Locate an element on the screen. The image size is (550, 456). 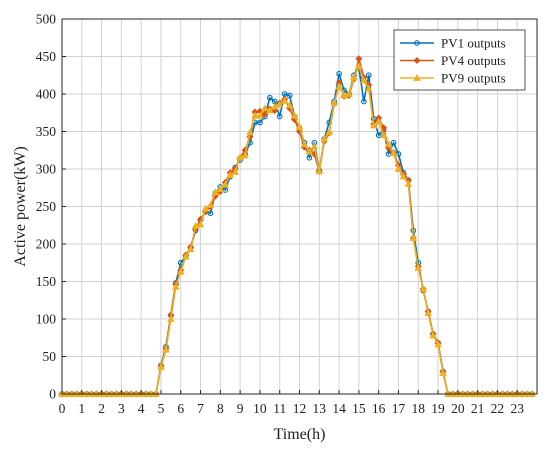
x-tick-label: 10 is located at coordinates (260, 408).